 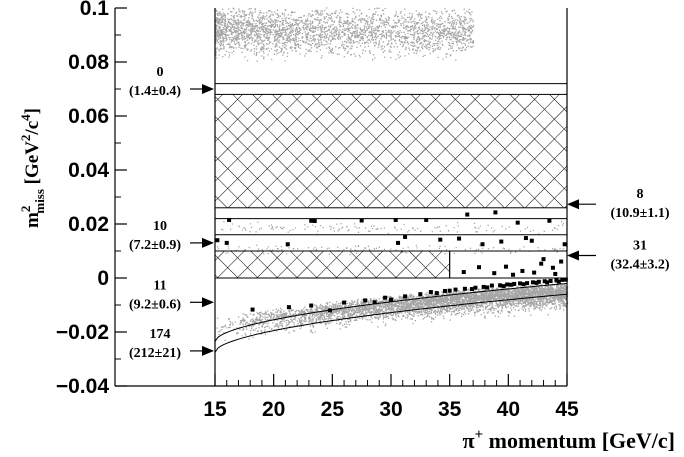 I want to click on region-count: 174, so click(x=160, y=334).